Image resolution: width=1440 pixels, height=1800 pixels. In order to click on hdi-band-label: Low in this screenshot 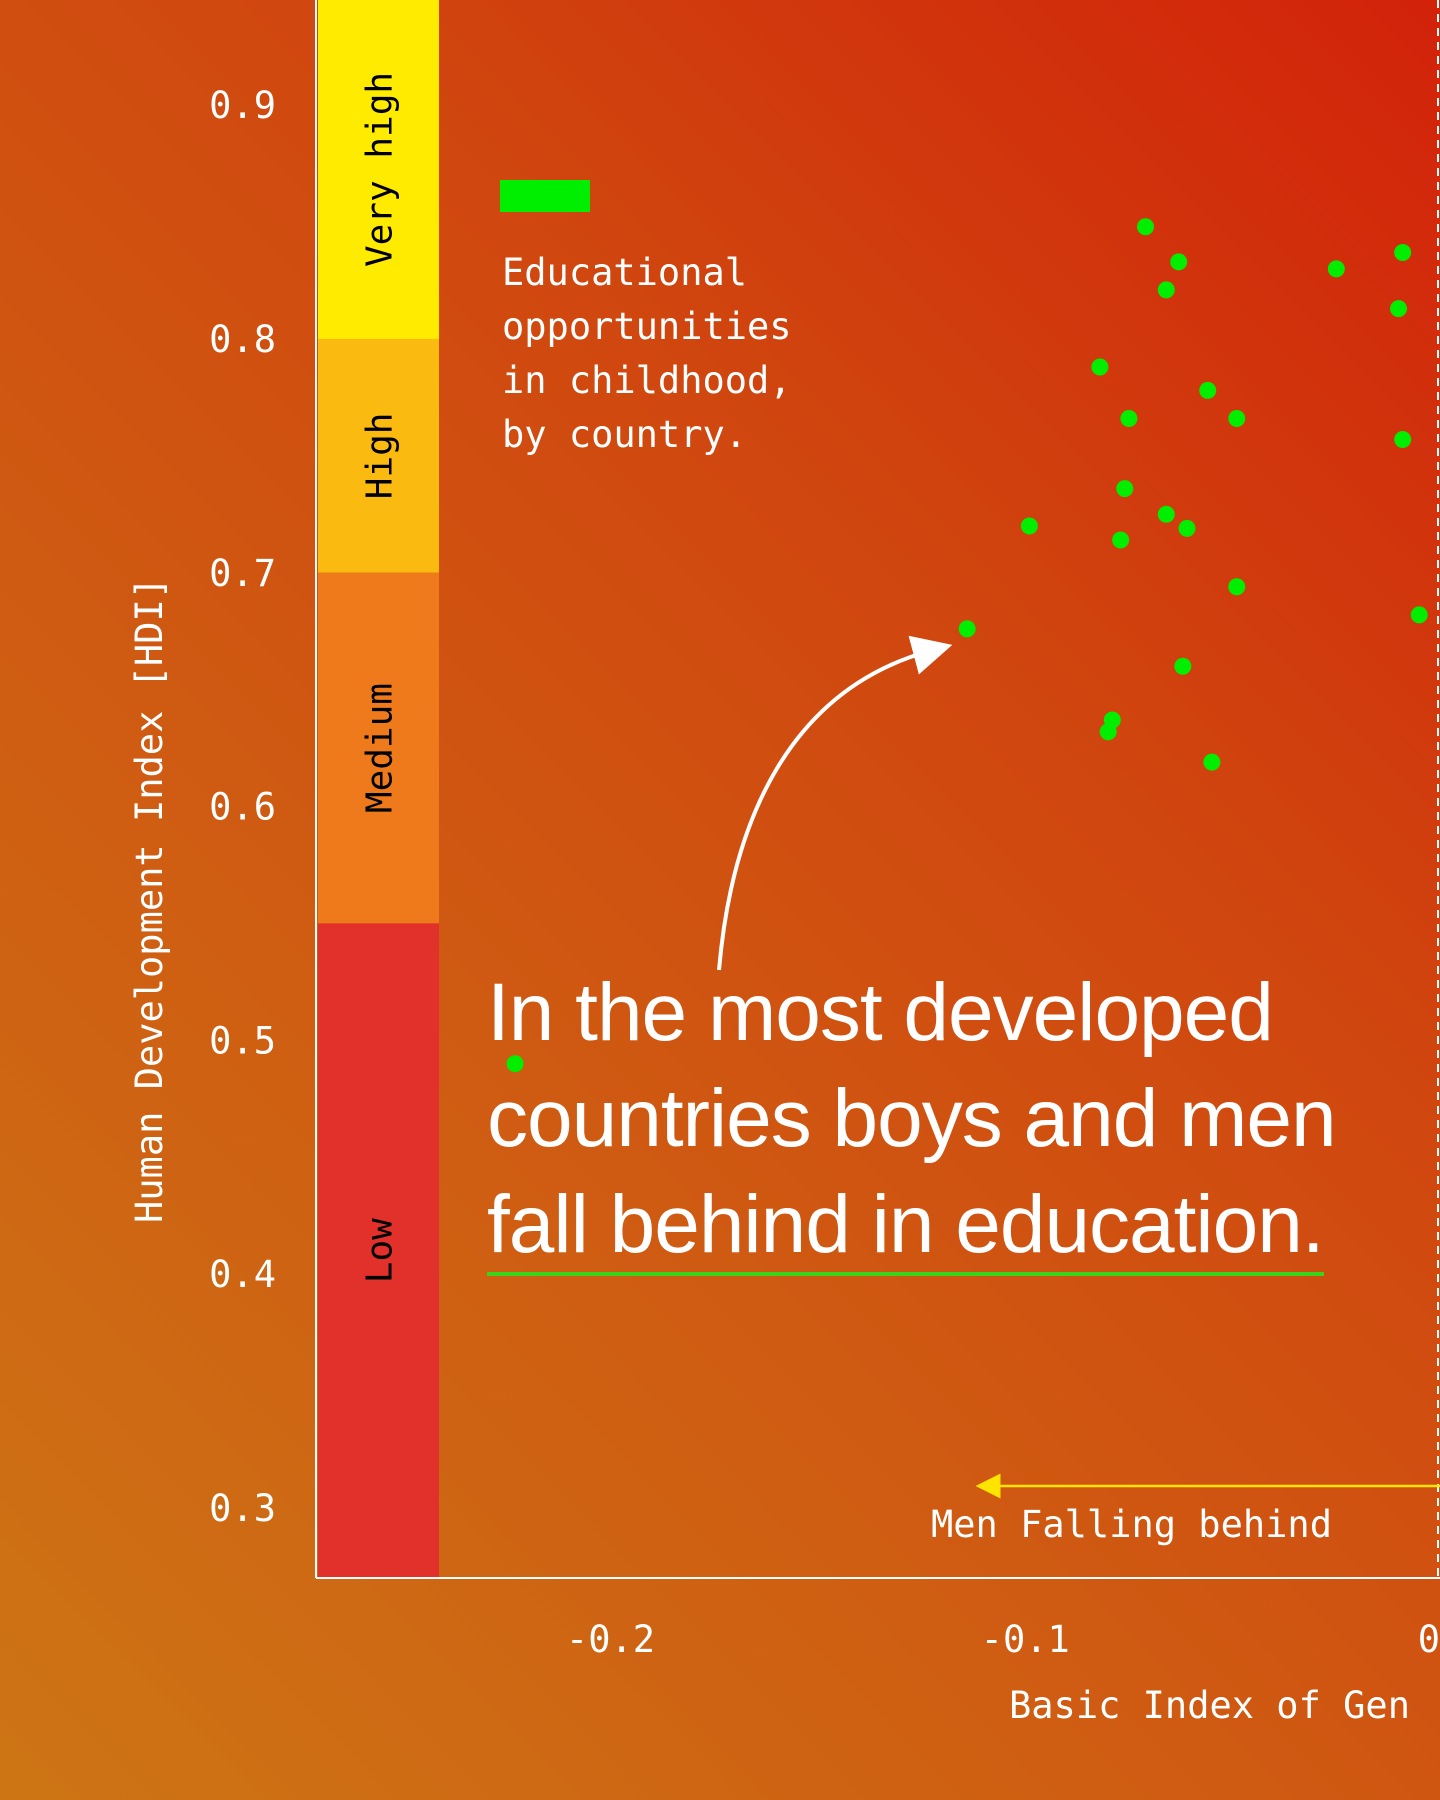, I will do `click(380, 1250)`.